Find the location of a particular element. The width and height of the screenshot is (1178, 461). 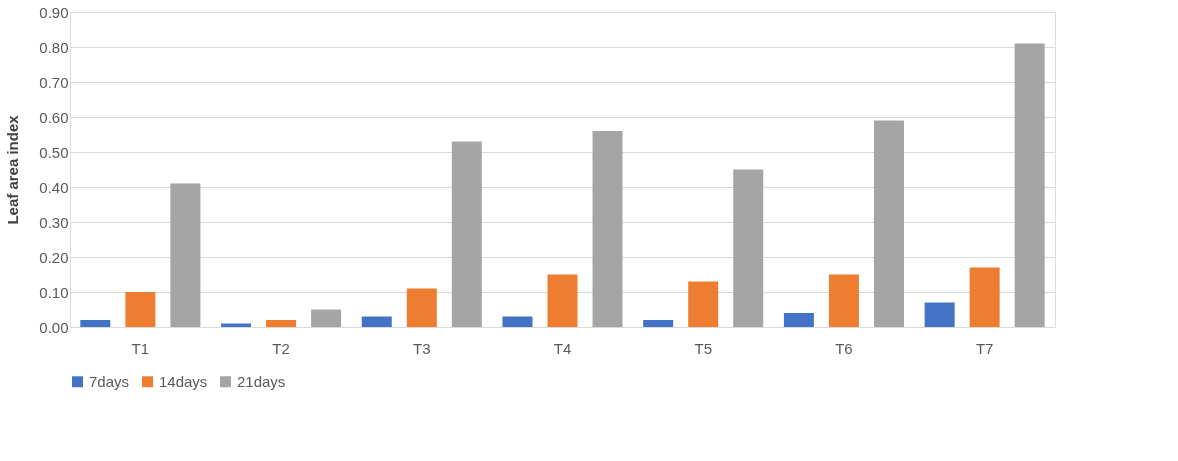

y-tick-label: 0.30 is located at coordinates (54, 222).